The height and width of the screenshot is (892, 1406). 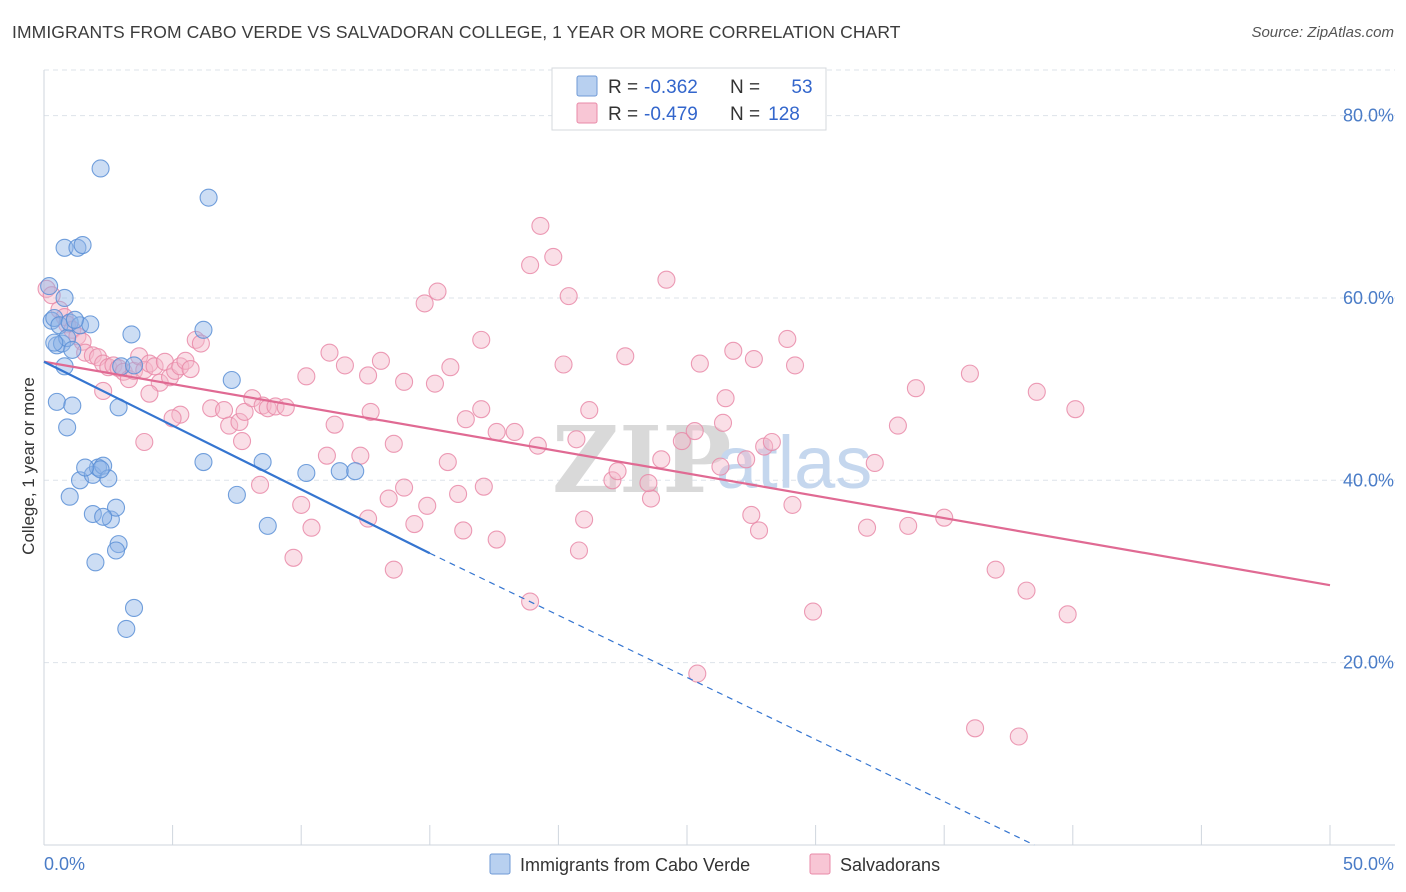 I want to click on legend-swatch-pink, so click(x=587, y=113).